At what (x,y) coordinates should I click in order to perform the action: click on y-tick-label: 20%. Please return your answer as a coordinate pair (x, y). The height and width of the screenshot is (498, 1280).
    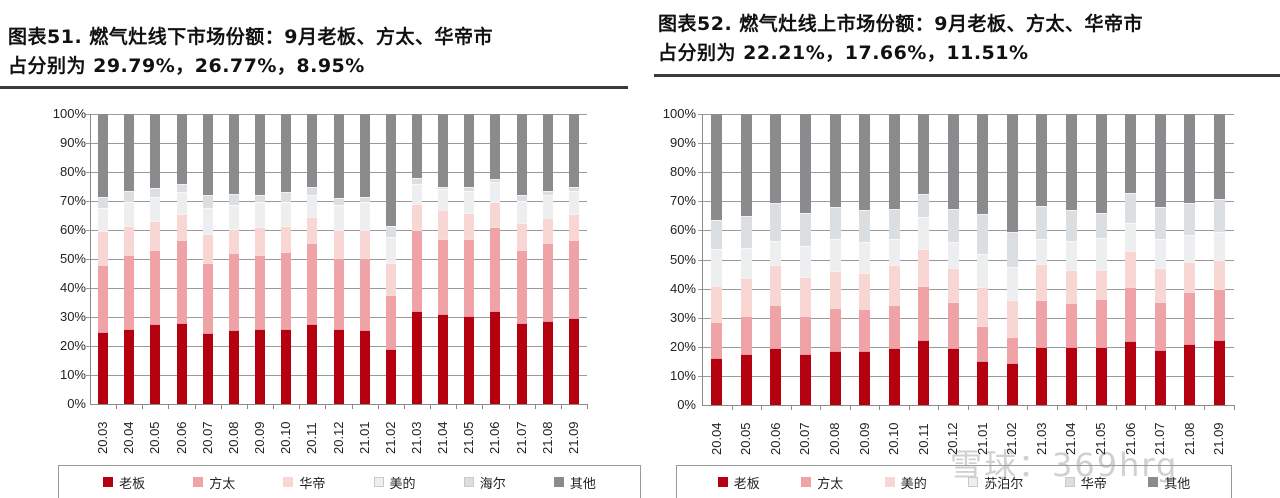
    Looking at the image, I should click on (682, 346).